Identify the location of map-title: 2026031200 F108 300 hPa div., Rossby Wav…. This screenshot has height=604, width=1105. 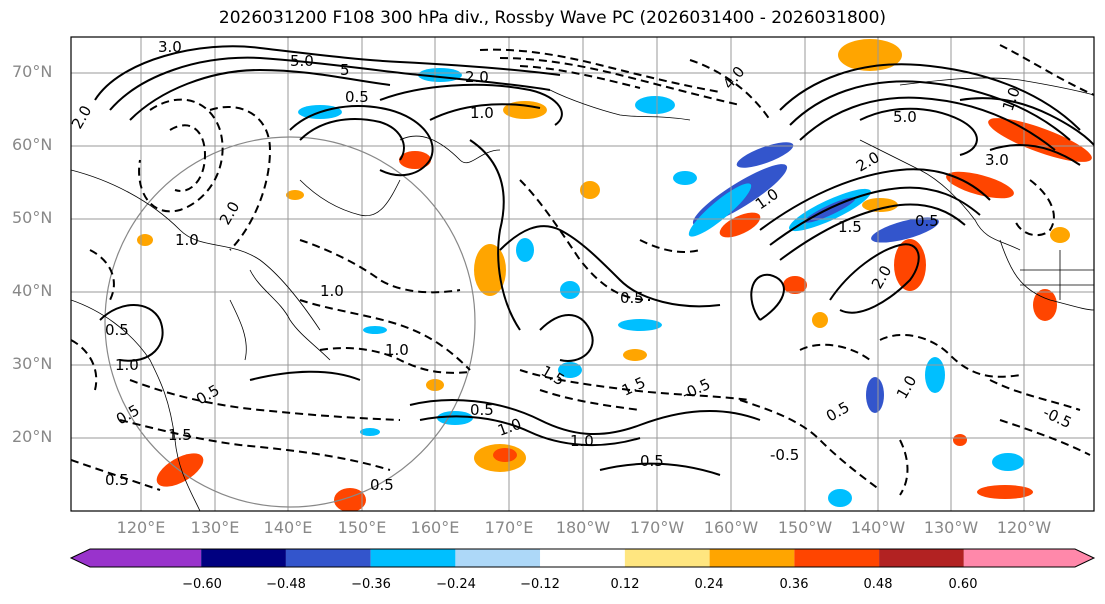
(552, 18).